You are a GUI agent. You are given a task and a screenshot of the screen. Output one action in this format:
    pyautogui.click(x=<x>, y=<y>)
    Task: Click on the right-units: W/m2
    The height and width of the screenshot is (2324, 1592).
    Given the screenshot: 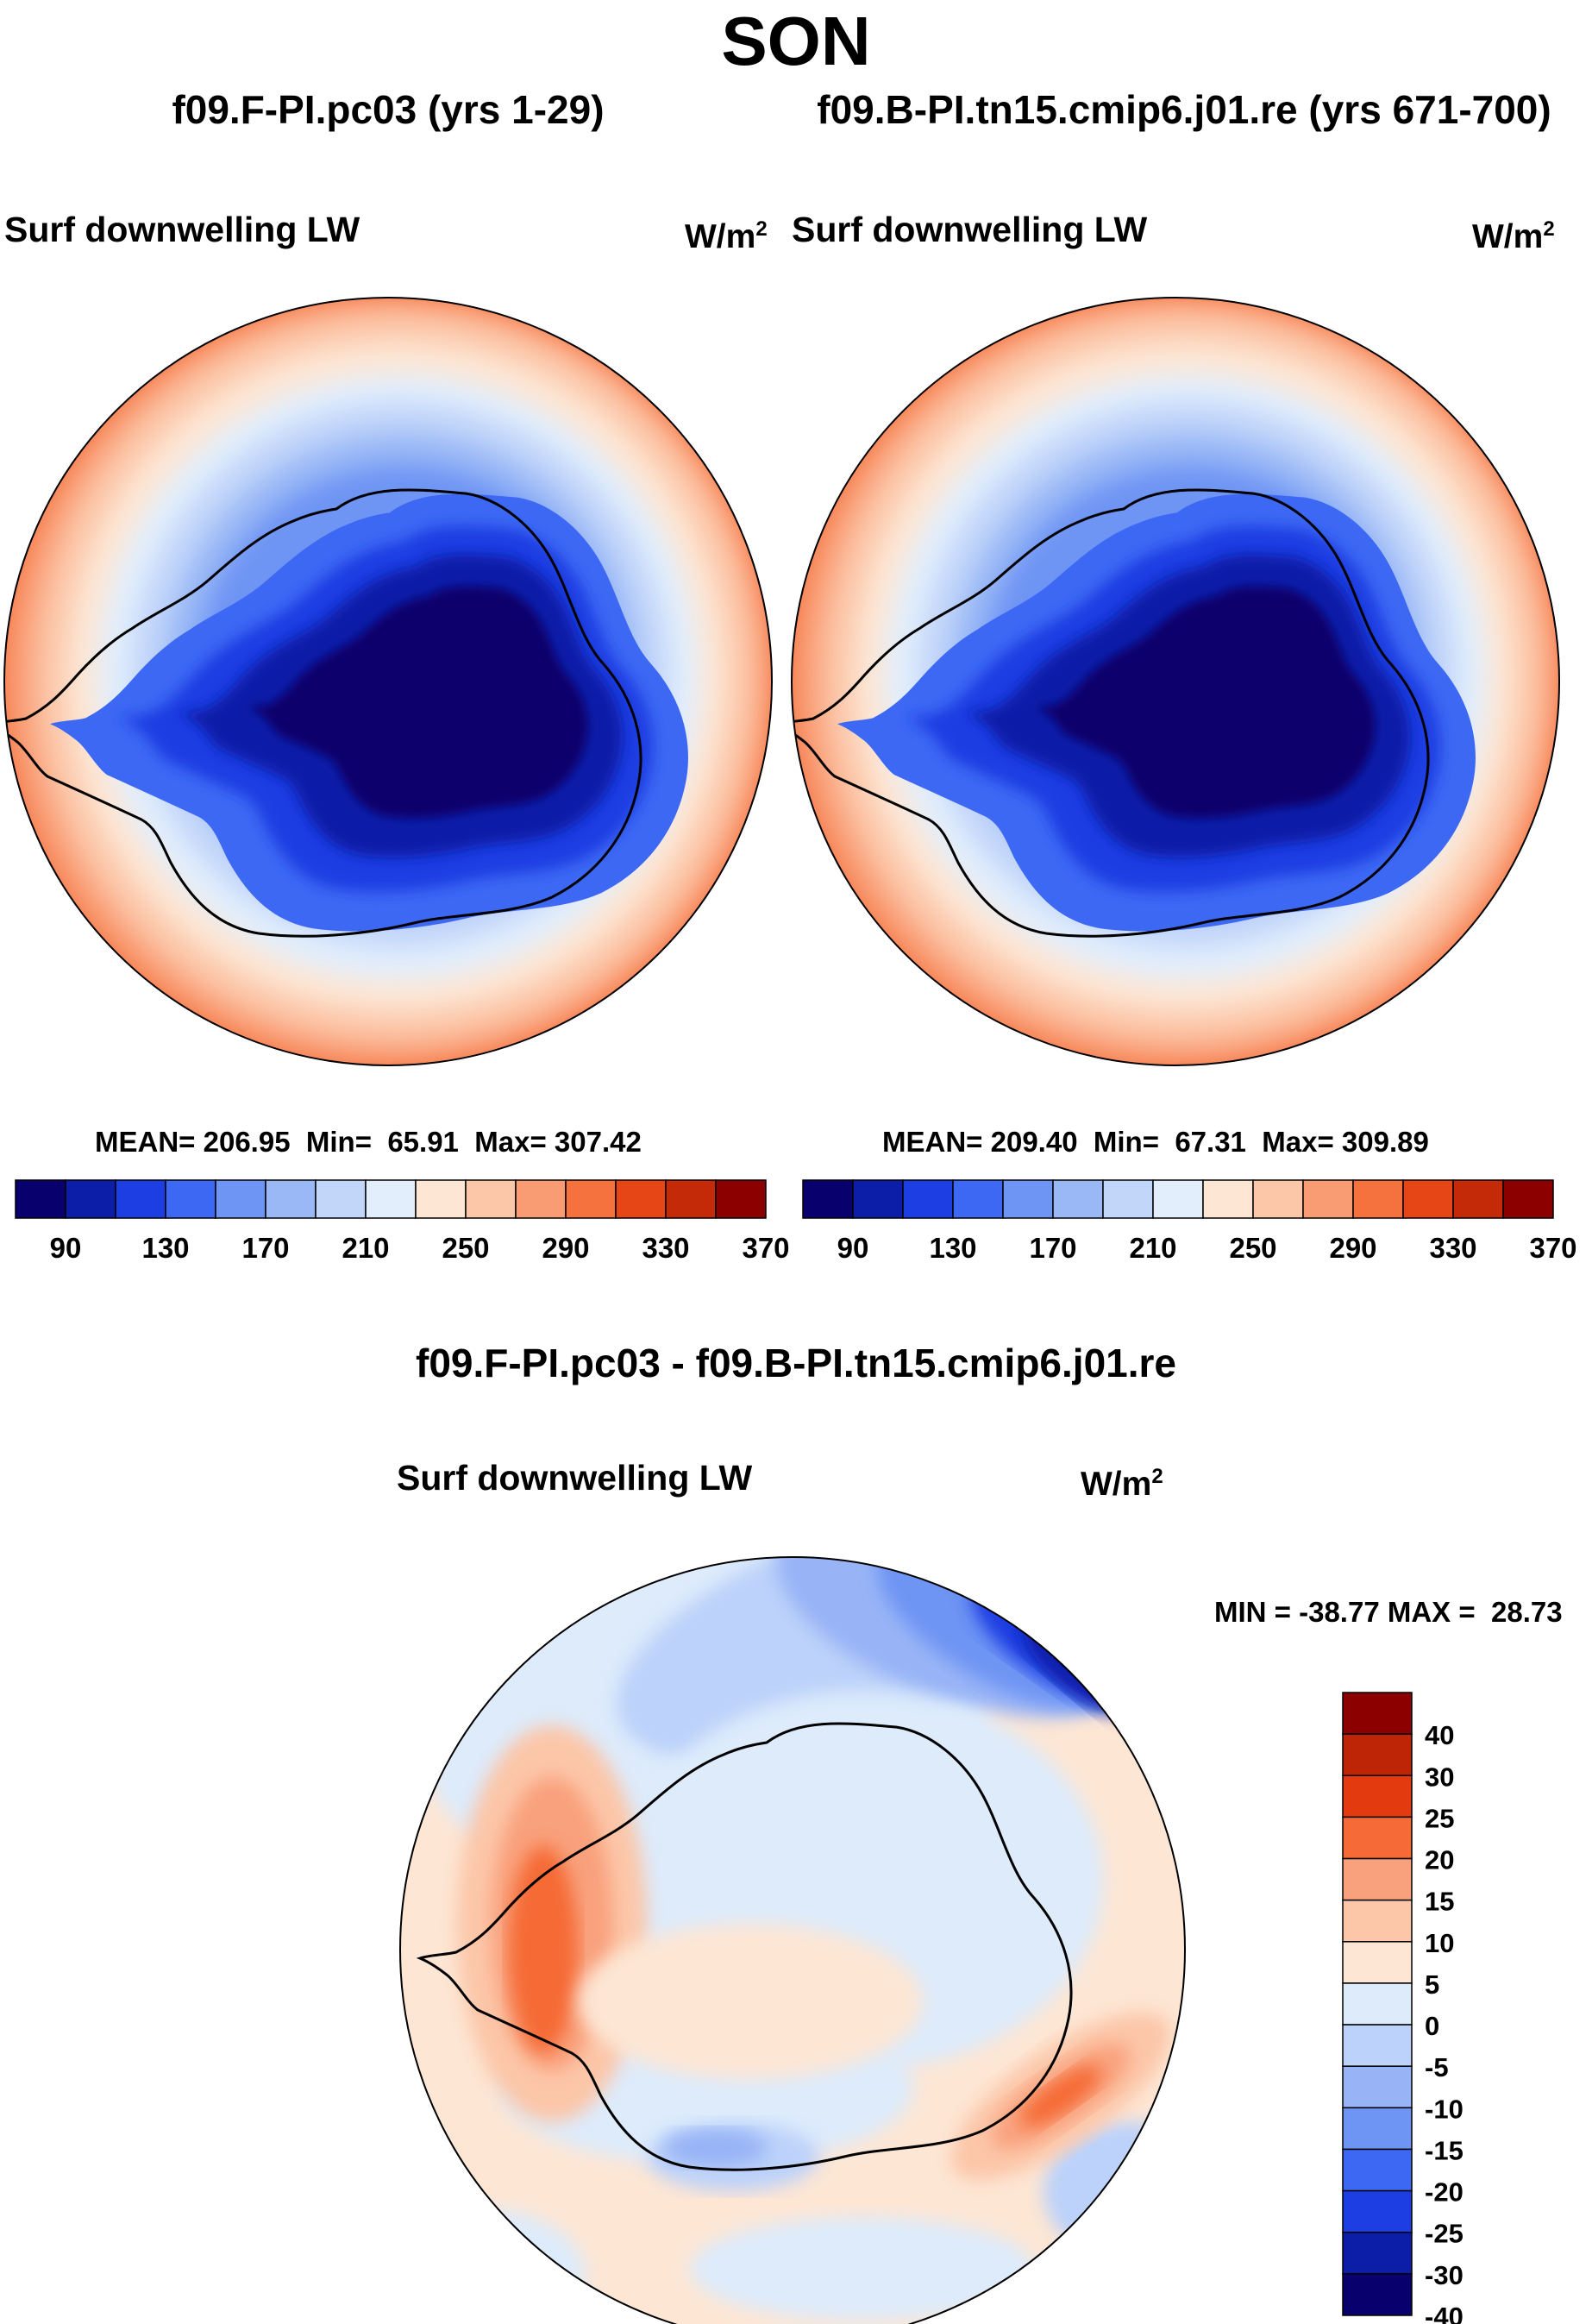 What is the action you would take?
    pyautogui.click(x=1513, y=237)
    